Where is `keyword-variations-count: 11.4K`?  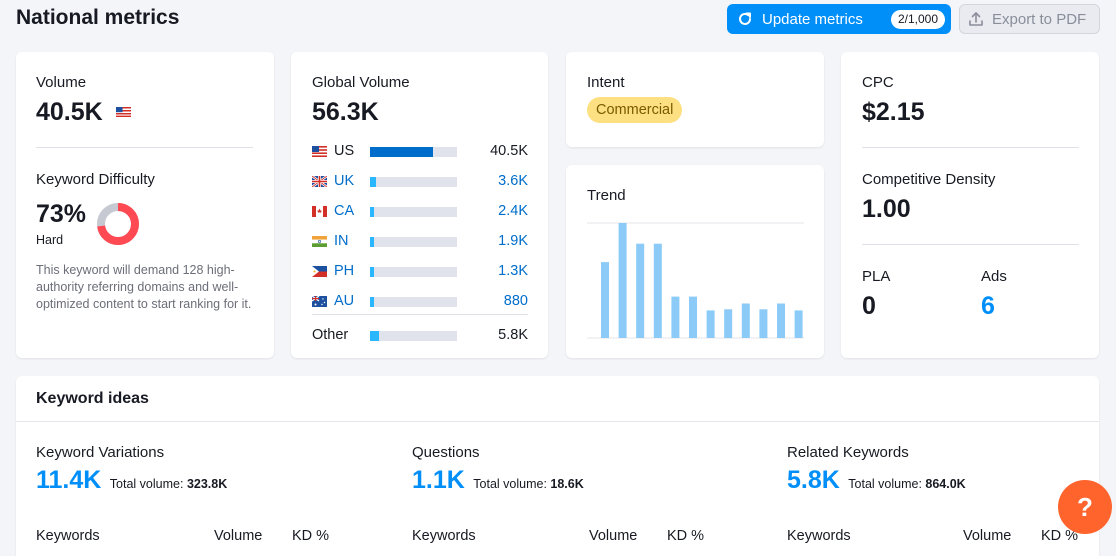
keyword-variations-count: 11.4K is located at coordinates (69, 480).